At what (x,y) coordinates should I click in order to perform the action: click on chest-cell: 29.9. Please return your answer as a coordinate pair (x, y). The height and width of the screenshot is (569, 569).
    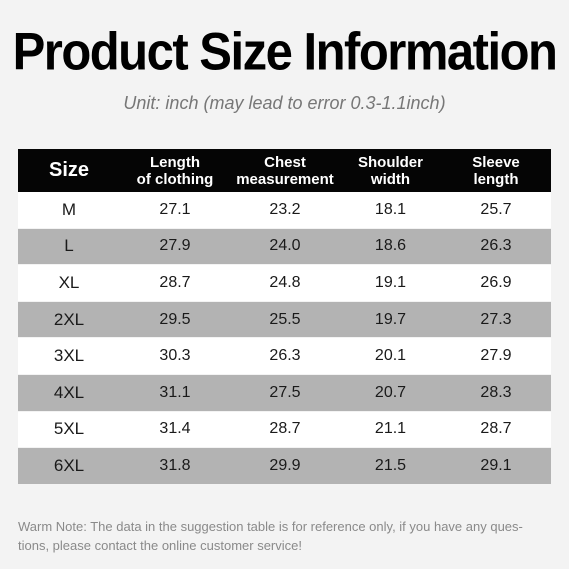
    Looking at the image, I should click on (285, 466).